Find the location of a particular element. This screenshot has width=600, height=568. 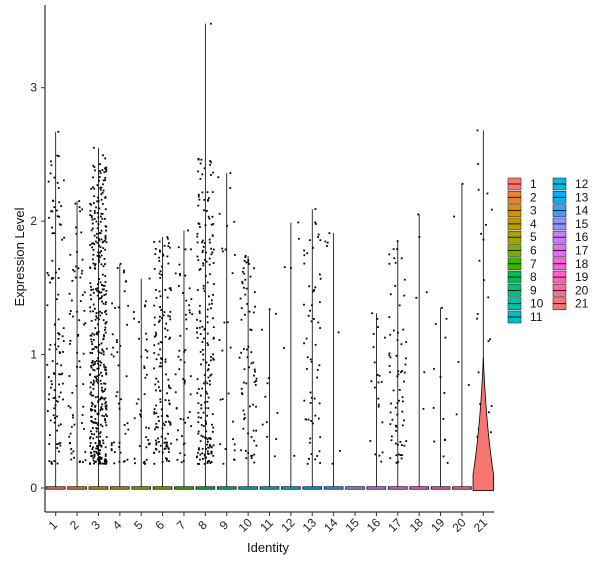

legend-label: 17 is located at coordinates (582, 251).